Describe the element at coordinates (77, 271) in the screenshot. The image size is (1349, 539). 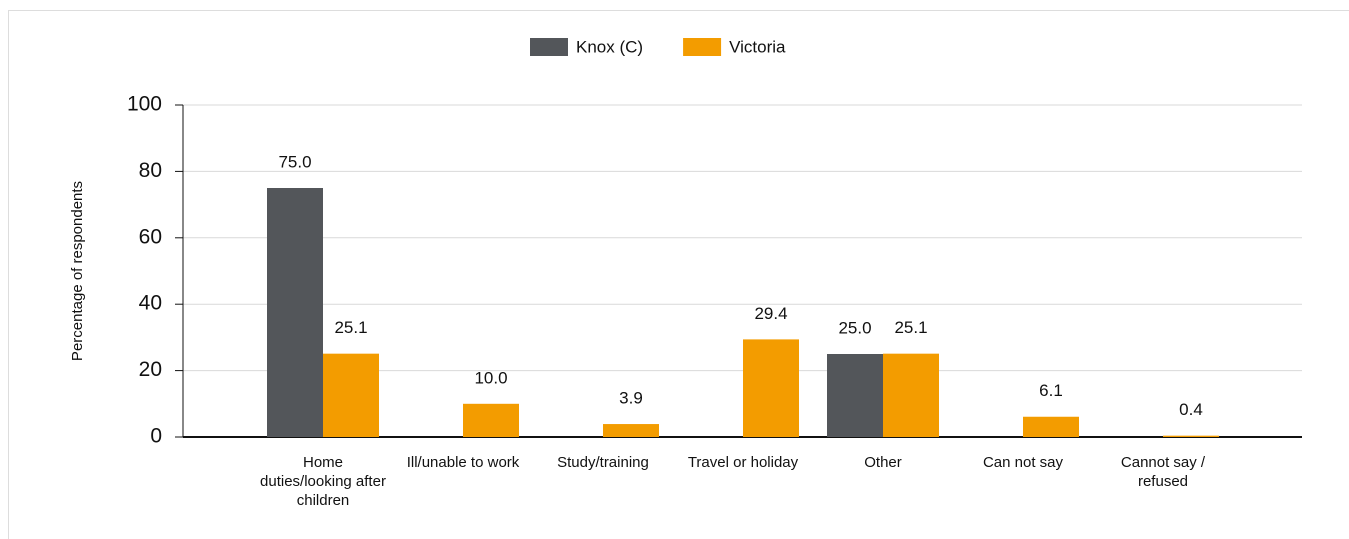
I see `y-axis-title: Percentage of respondents` at that location.